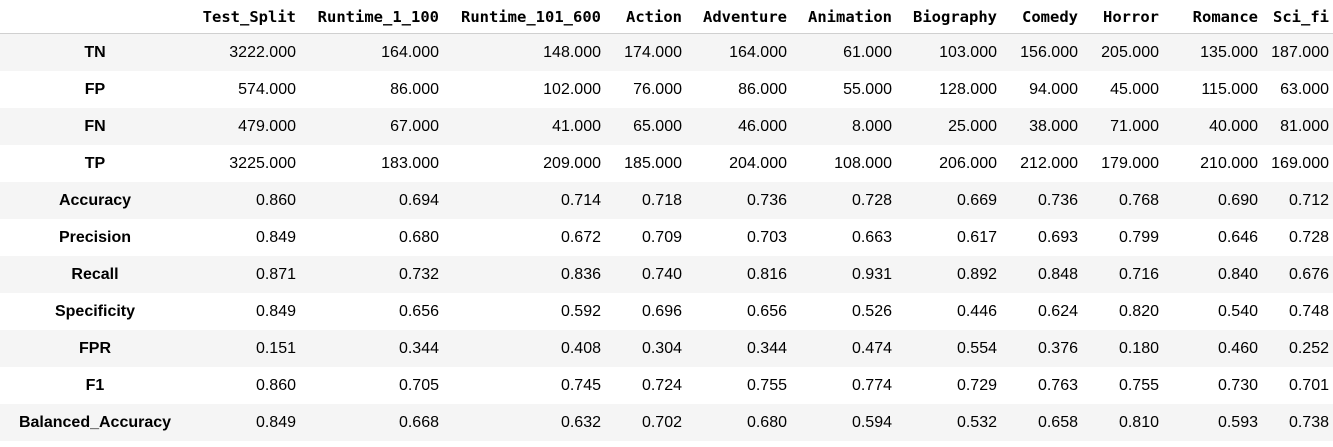 The width and height of the screenshot is (1333, 447). What do you see at coordinates (1134, 89) in the screenshot?
I see `table-cell: 45.000` at bounding box center [1134, 89].